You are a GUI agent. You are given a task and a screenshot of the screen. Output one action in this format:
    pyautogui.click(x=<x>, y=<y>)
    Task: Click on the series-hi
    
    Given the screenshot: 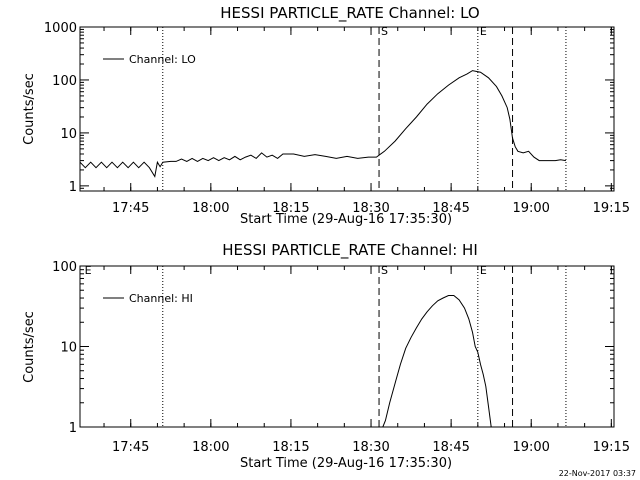 What is the action you would take?
    pyautogui.click(x=437, y=361)
    